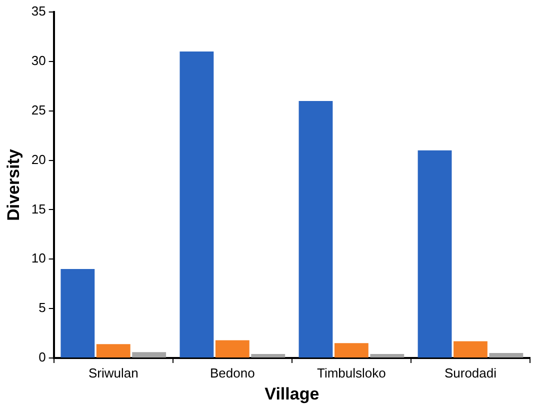 The image size is (544, 405). Describe the element at coordinates (351, 372) in the screenshot. I see `x-tick-label: Timbulsloko` at that location.